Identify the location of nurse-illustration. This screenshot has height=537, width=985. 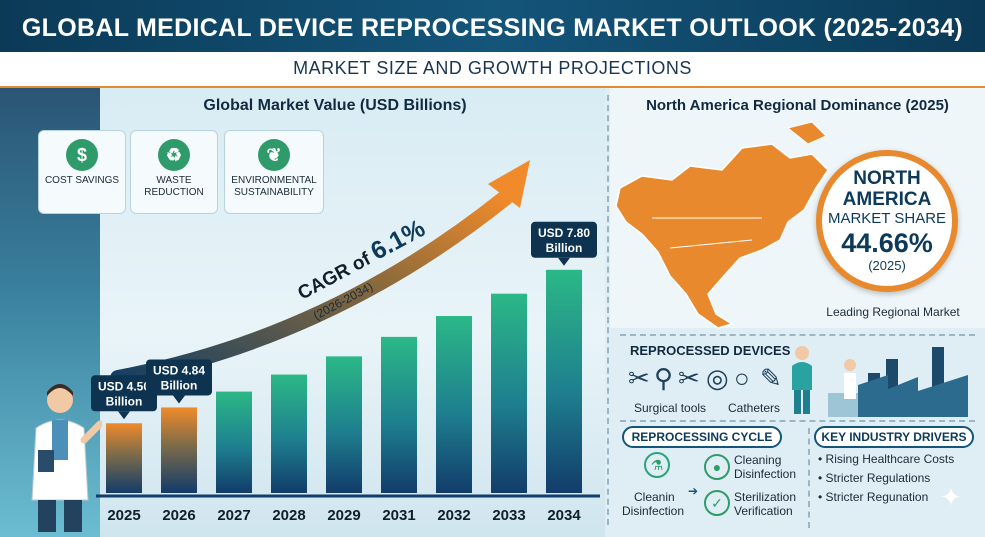
(802, 380).